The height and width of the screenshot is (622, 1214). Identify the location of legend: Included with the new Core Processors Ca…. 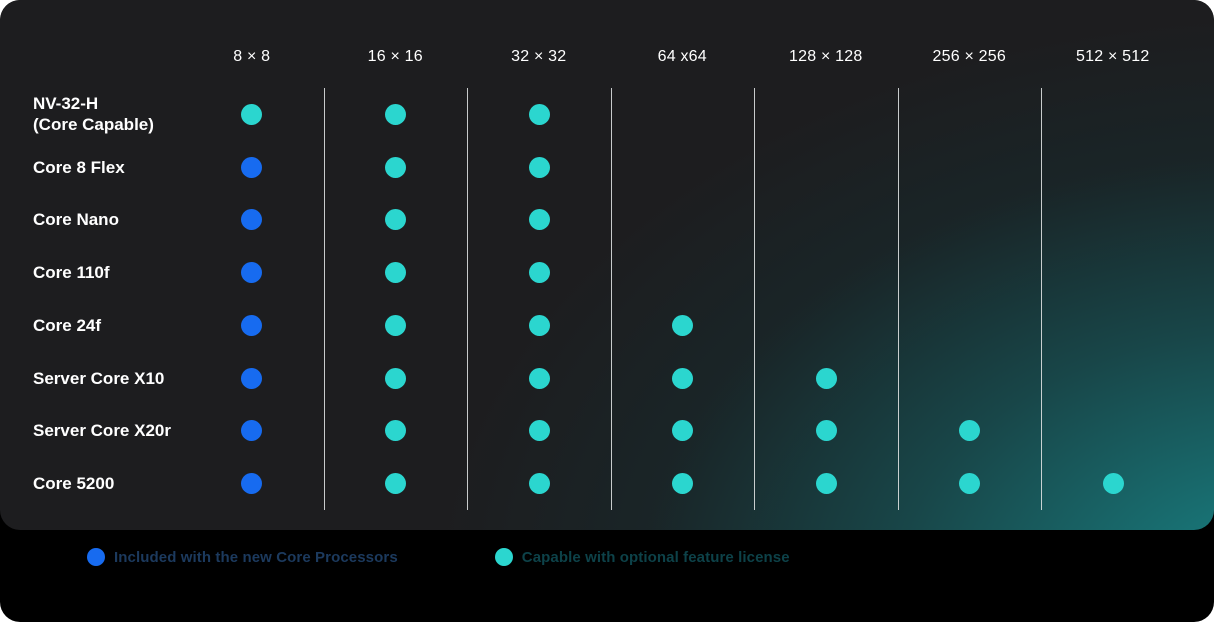
(438, 557).